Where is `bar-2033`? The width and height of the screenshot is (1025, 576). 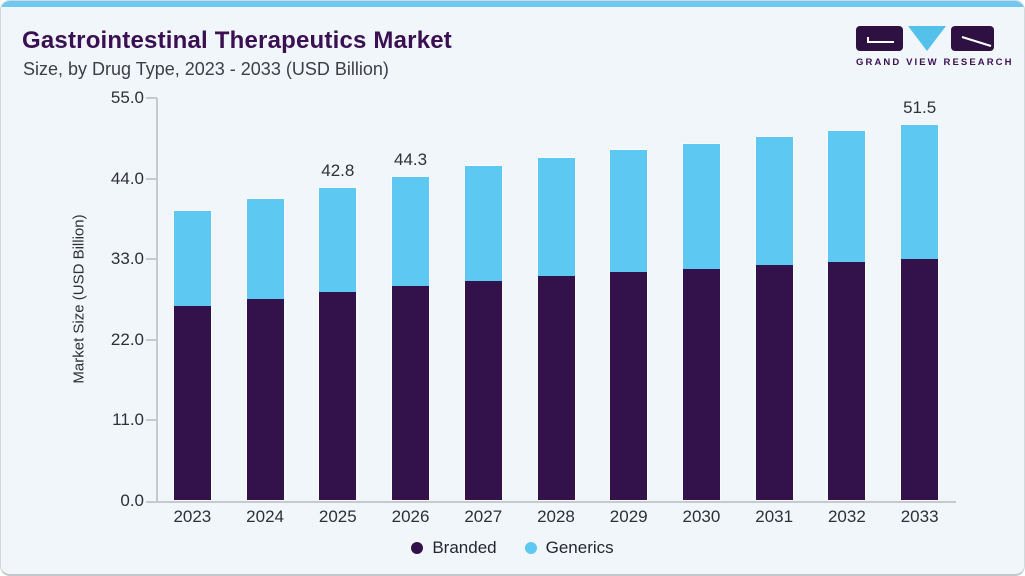
bar-2033 is located at coordinates (920, 312).